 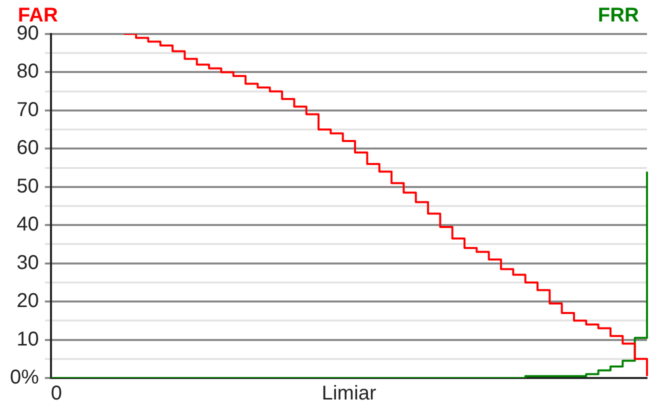 What do you see at coordinates (27, 71) in the screenshot?
I see `y-tick-label: 80` at bounding box center [27, 71].